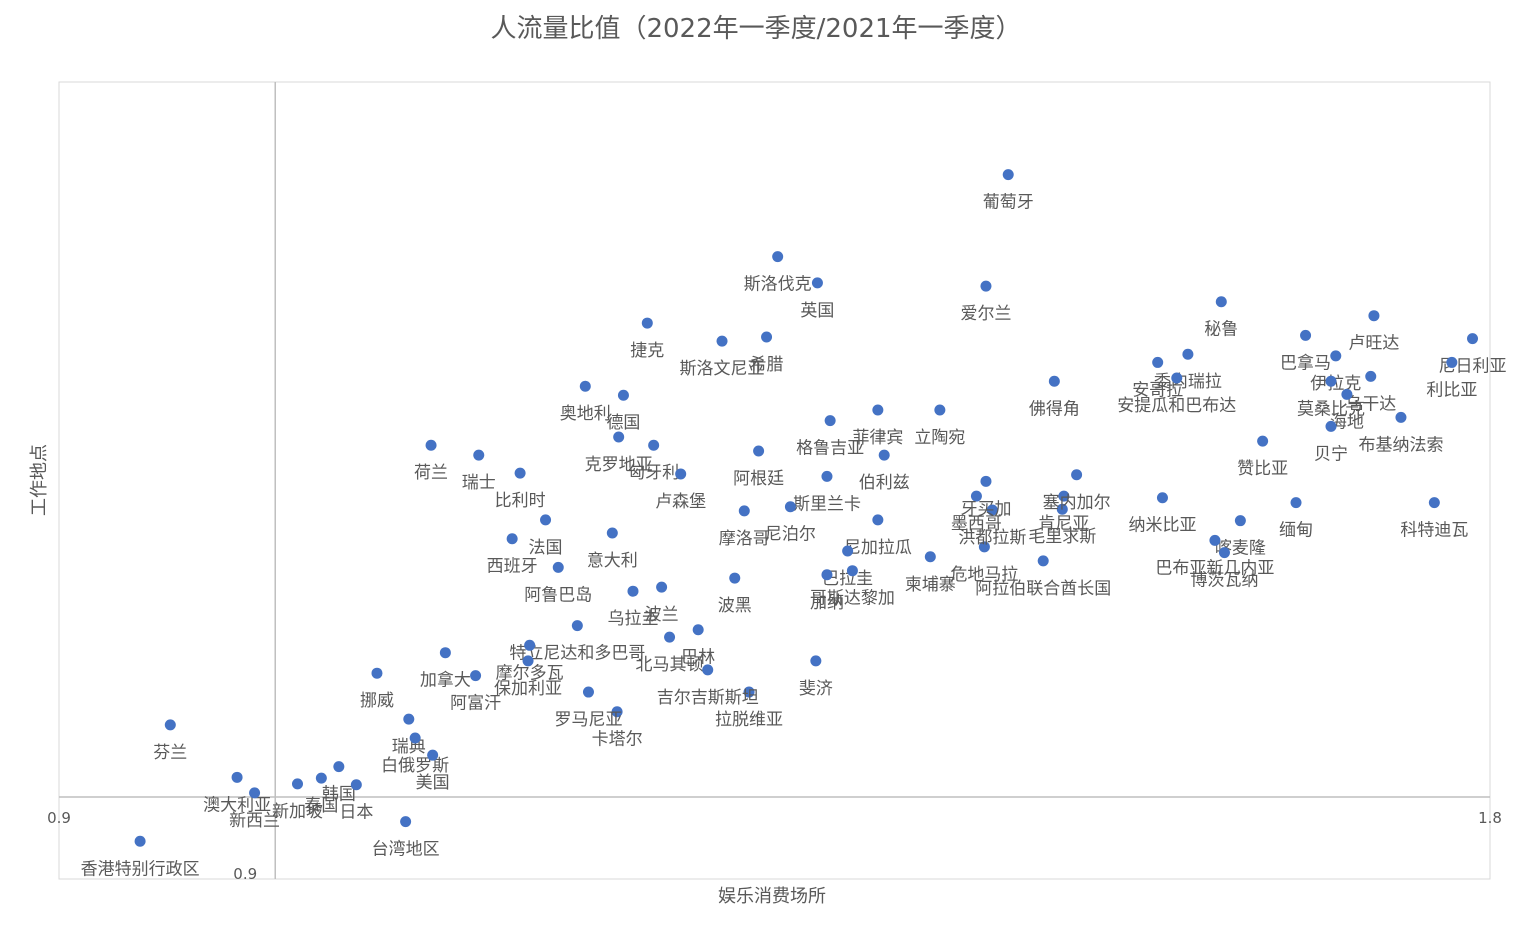  Describe the element at coordinates (1296, 531) in the screenshot. I see `point-label: 缅甸` at that location.